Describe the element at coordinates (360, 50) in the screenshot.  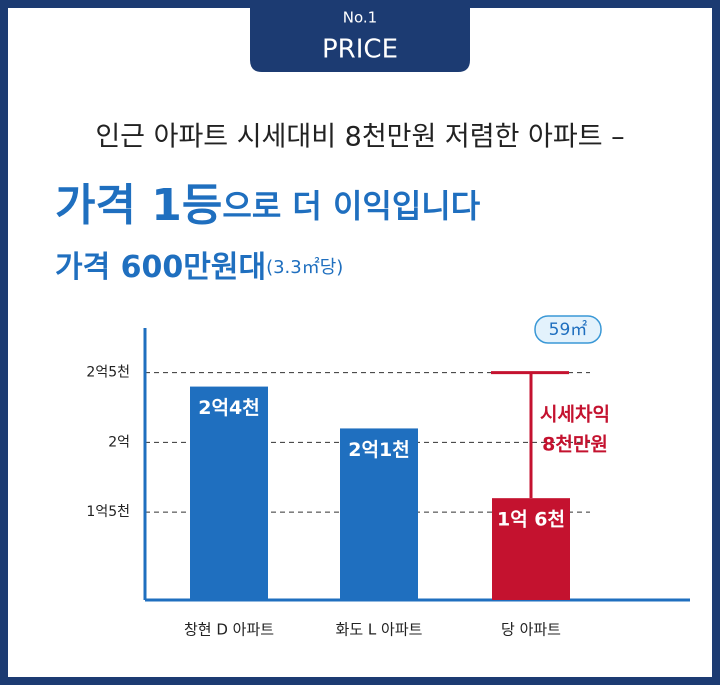
I see `badge-title: PRICE` at that location.